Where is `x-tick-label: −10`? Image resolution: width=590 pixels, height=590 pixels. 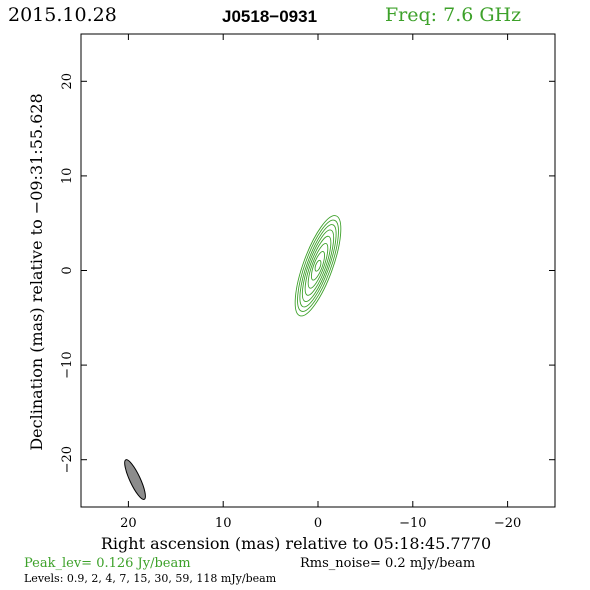
x-tick-label: −10 is located at coordinates (412, 523).